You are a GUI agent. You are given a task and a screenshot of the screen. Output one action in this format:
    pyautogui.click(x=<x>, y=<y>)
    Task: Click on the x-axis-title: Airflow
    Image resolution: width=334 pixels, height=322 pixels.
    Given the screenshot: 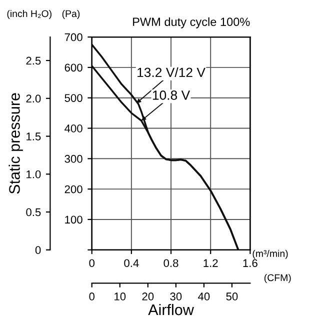 What is the action you would take?
    pyautogui.click(x=171, y=310)
    